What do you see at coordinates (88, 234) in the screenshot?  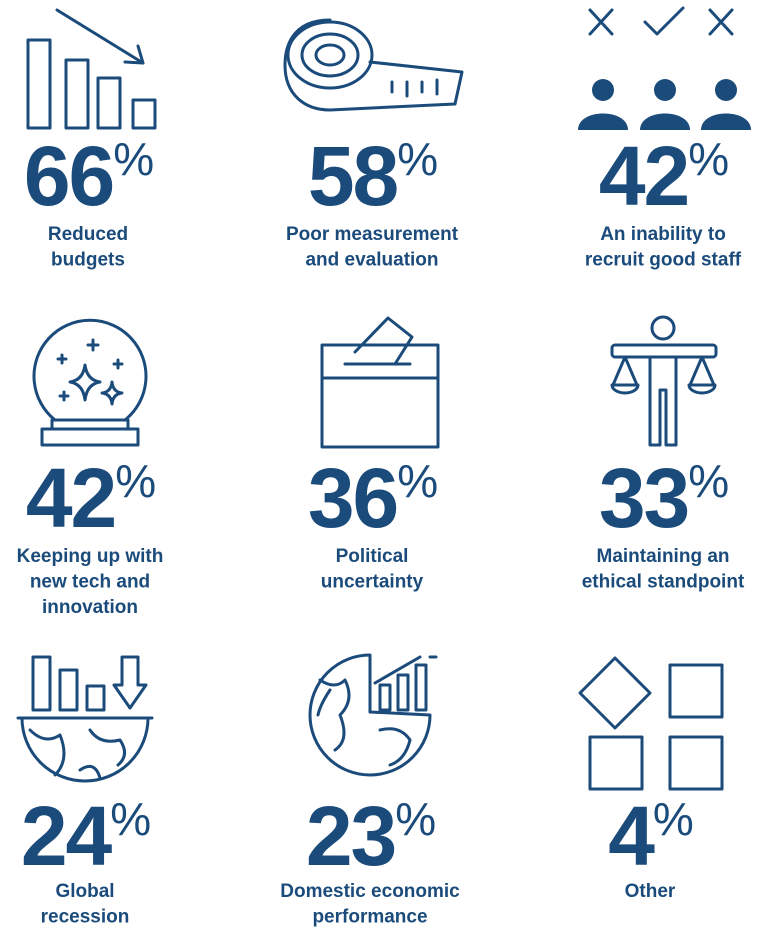 I see `item-label: Reduced` at bounding box center [88, 234].